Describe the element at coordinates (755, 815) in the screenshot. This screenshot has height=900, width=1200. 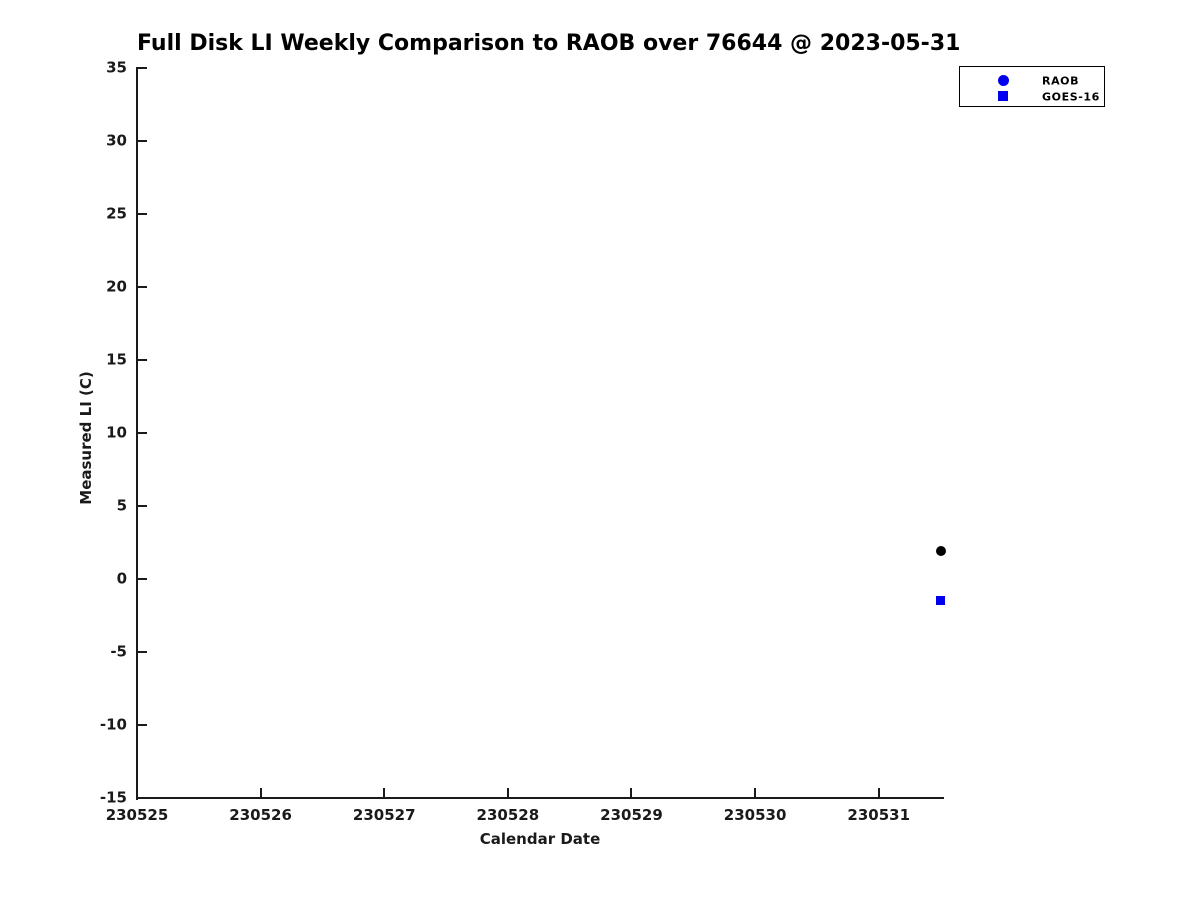
I see `x-tick-label: 230530` at that location.